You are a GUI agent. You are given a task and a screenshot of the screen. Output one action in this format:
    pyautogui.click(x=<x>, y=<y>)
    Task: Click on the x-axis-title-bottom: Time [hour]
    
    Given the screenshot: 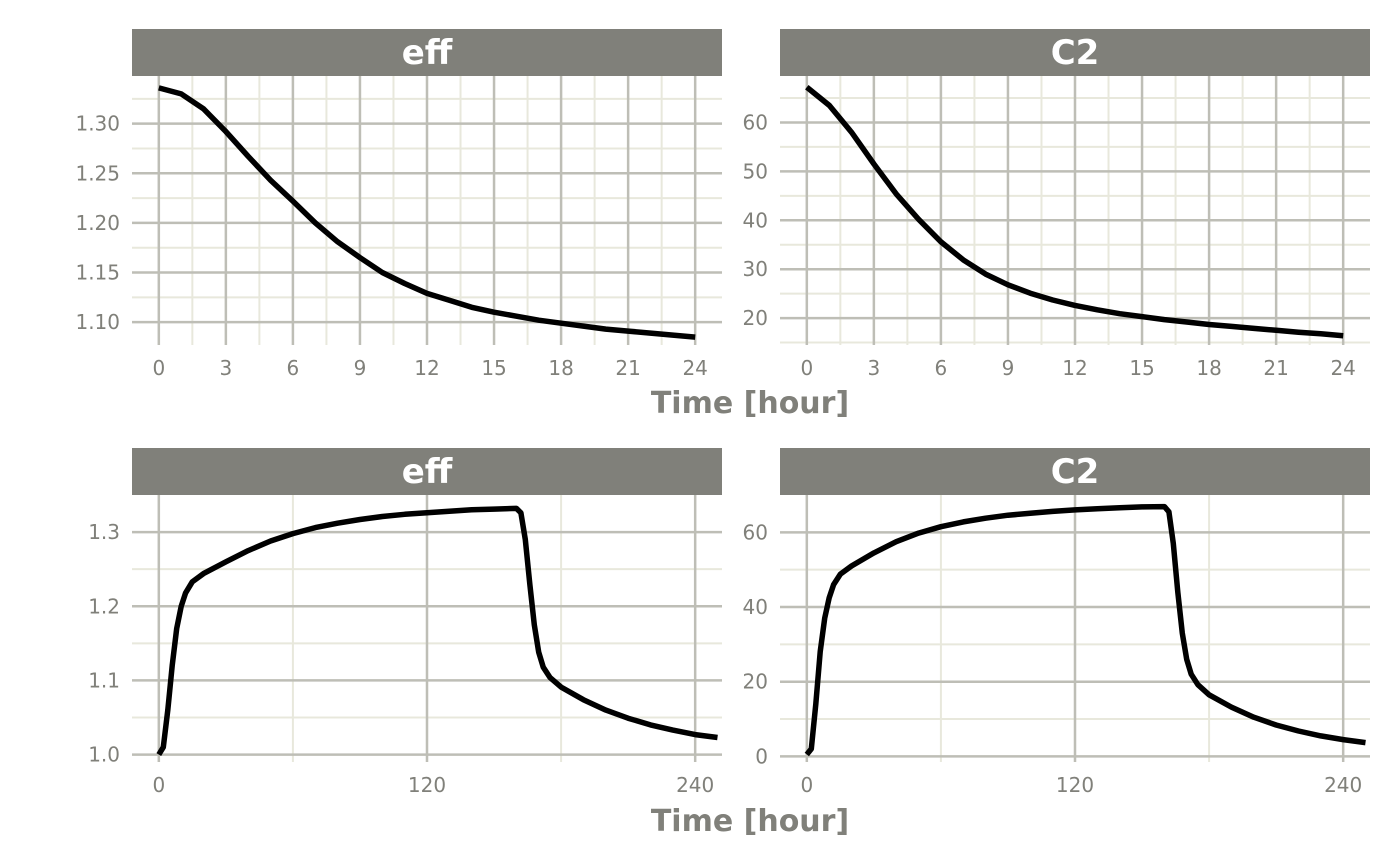 What is the action you would take?
    pyautogui.click(x=750, y=821)
    